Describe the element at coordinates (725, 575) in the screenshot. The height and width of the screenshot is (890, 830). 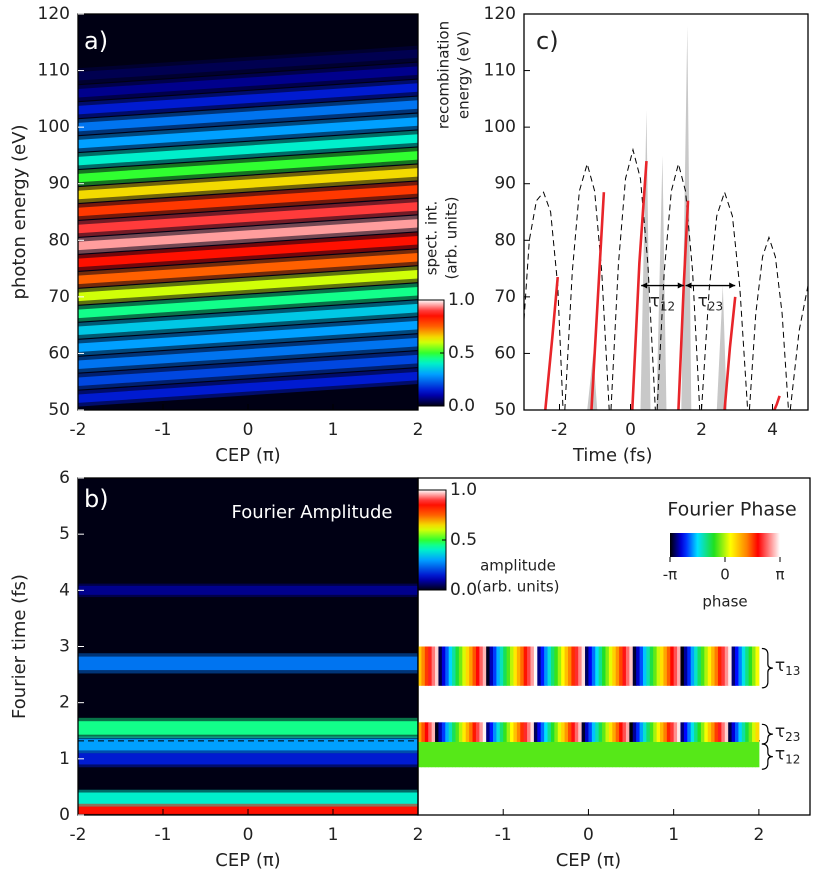
I see `colorbar-tick-label: 0` at that location.